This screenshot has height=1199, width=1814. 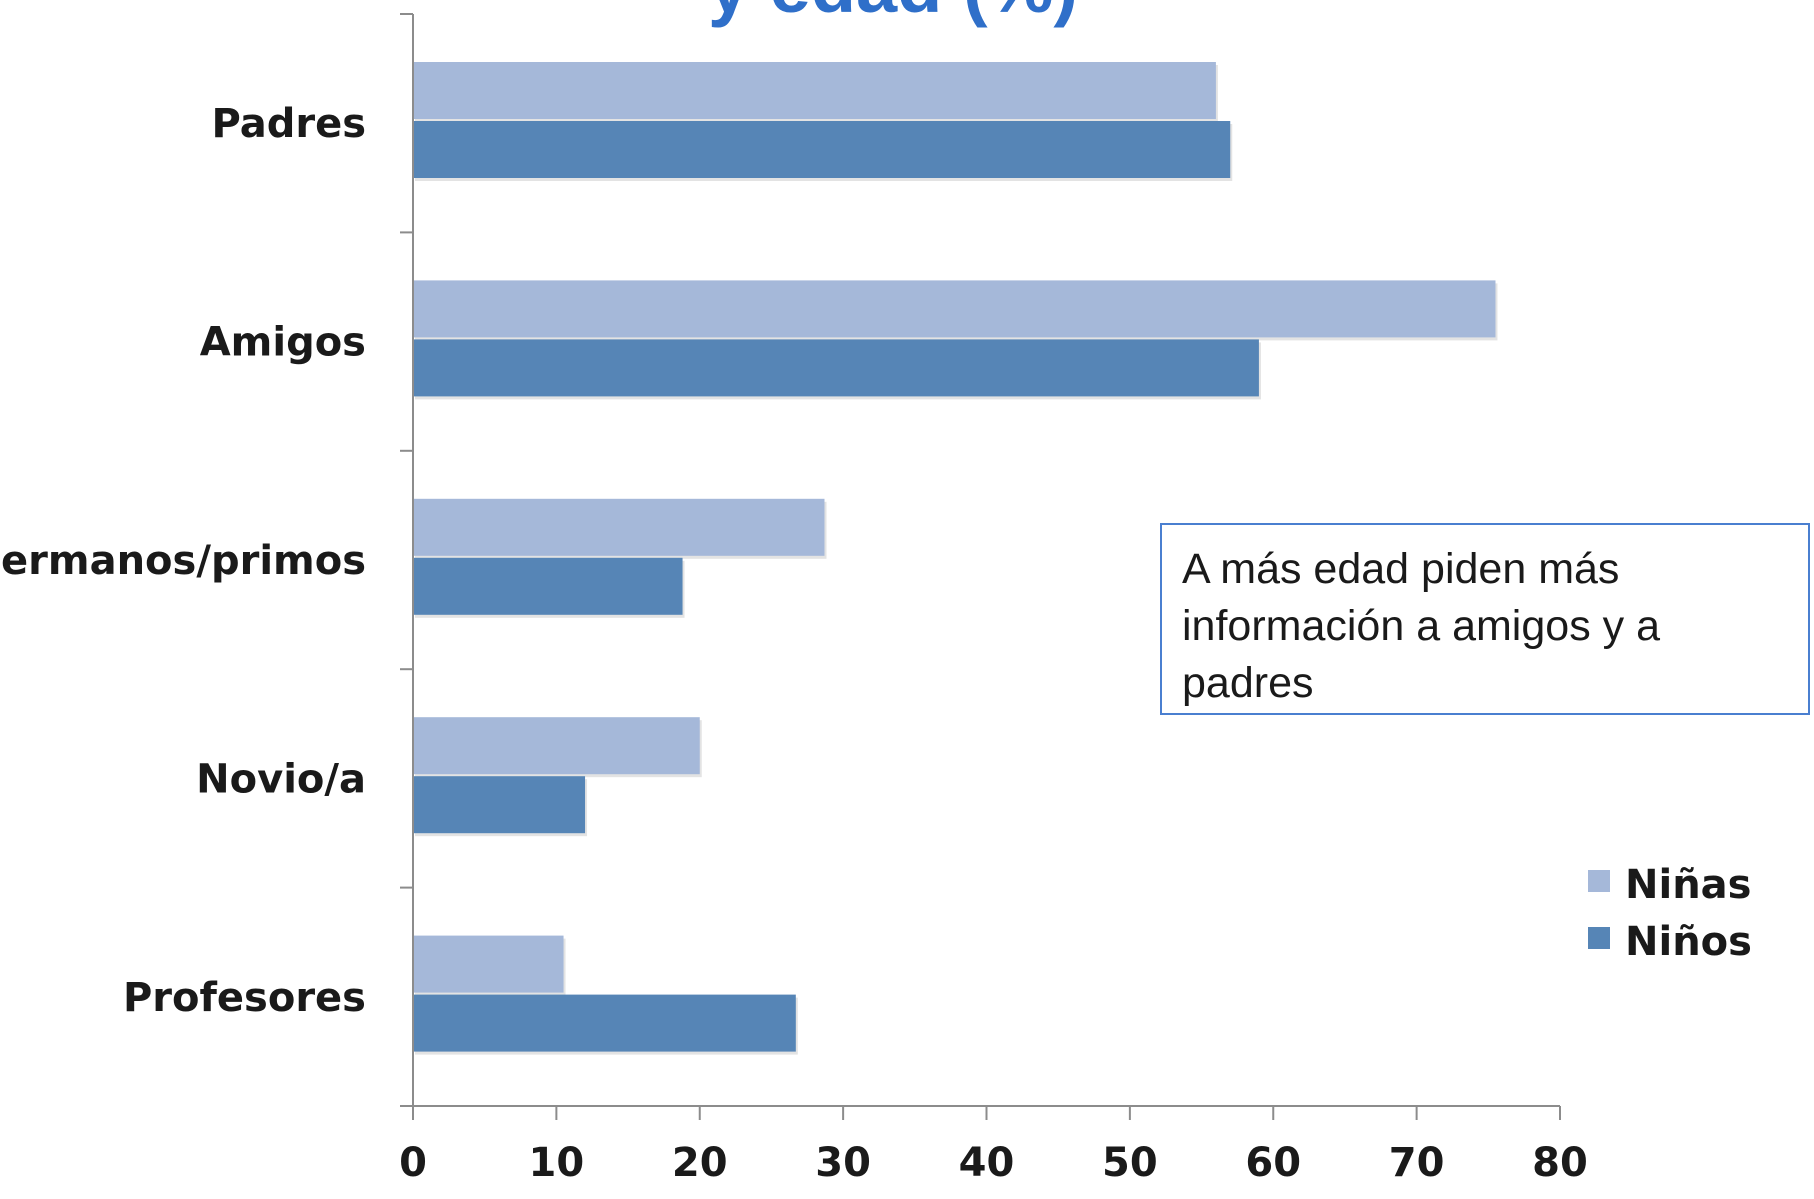 I want to click on bar-ni-as-amigos, so click(x=954, y=309).